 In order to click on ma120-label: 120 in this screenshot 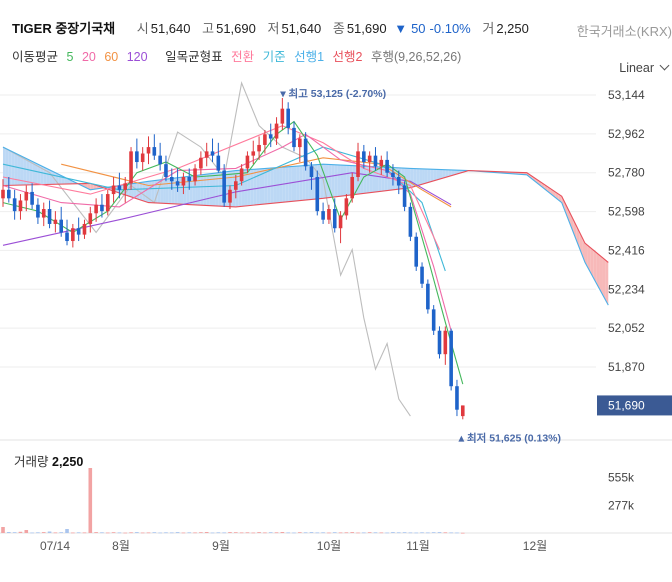, I will do `click(137, 57)`.